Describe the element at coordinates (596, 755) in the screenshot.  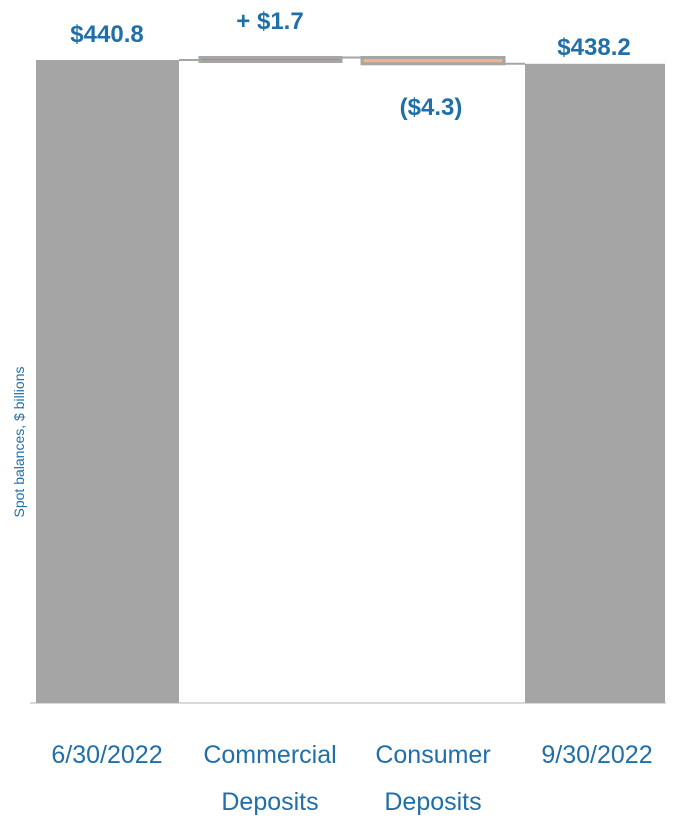
I see `category-label: 9/30/2022` at that location.